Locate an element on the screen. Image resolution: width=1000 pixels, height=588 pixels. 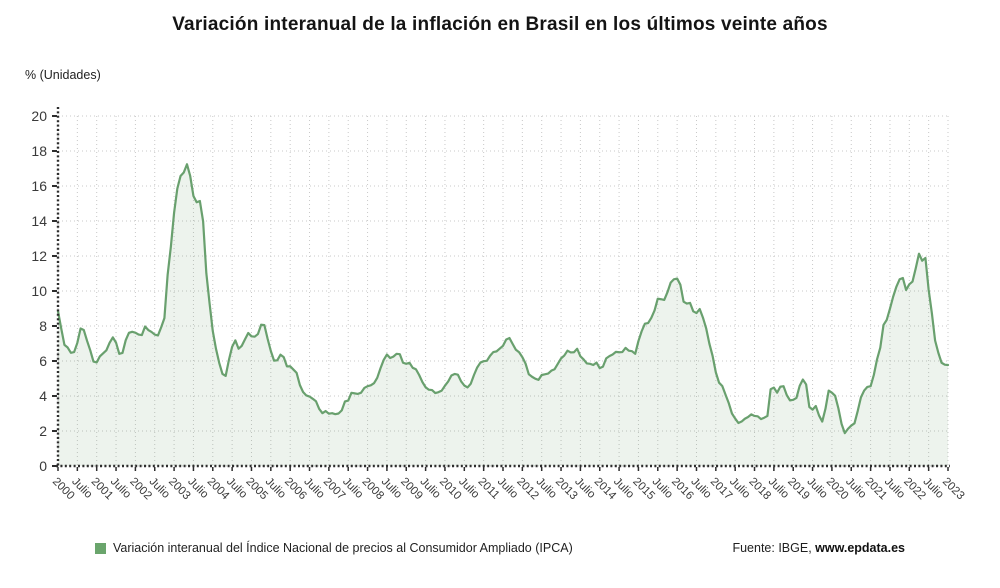
svg-text: 18 is located at coordinates (39, 151).